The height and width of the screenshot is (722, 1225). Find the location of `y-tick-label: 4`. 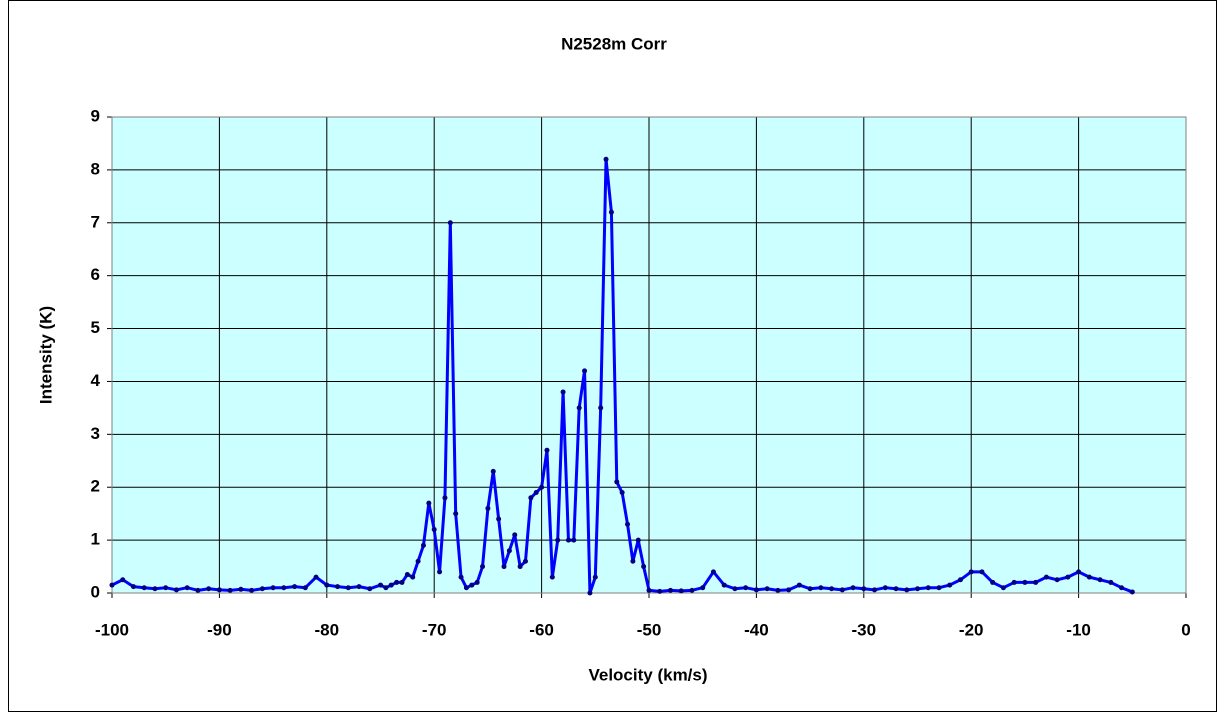

y-tick-label: 4 is located at coordinates (96, 380).